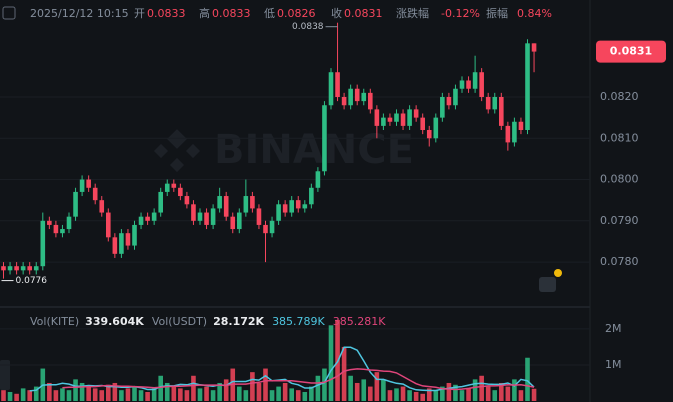 This screenshot has width=673, height=402. What do you see at coordinates (534, 13) in the screenshot?
I see `header-amplitude: 0.84%` at bounding box center [534, 13].